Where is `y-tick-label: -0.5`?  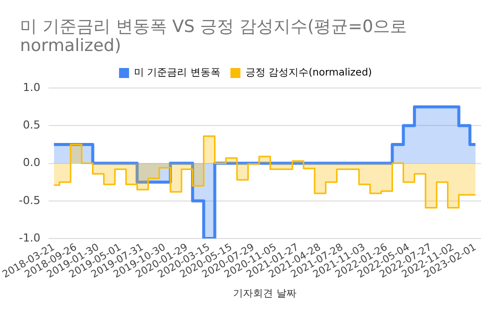
y-tick-label: -0.5 is located at coordinates (29, 200).